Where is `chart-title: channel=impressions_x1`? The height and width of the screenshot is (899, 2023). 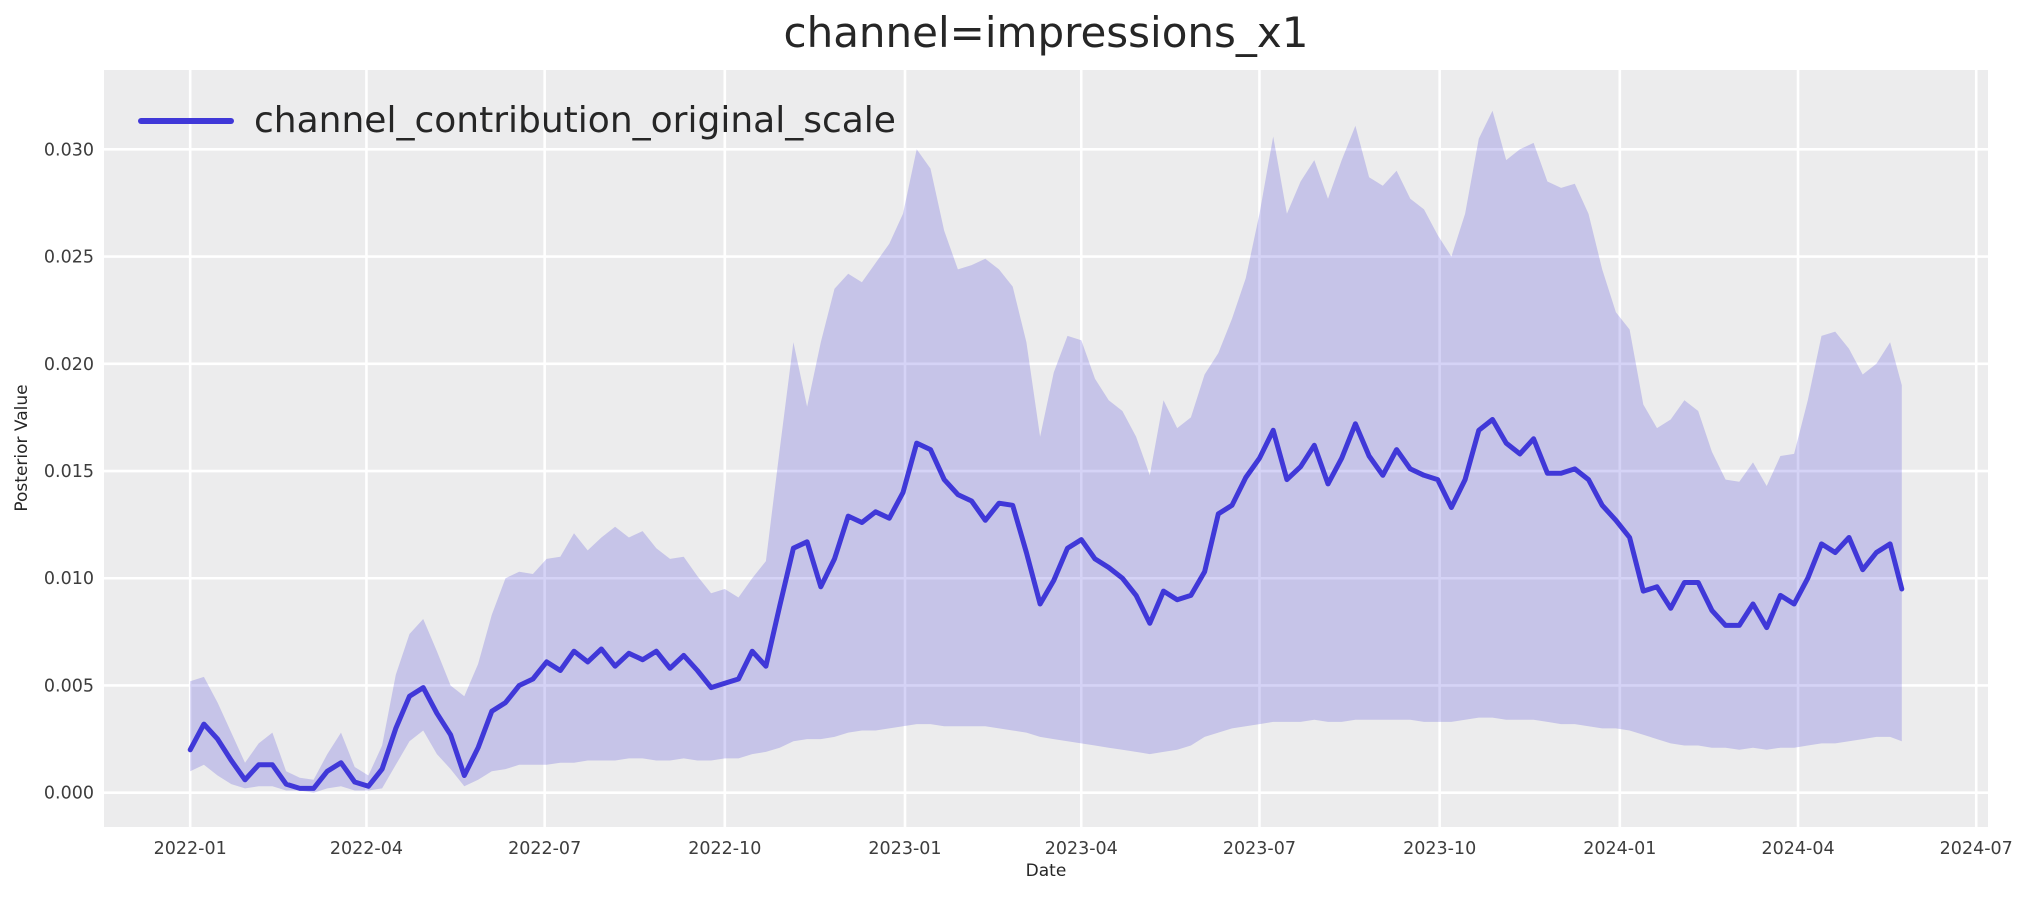
chart-title: channel=impressions_x1 is located at coordinates (1046, 32).